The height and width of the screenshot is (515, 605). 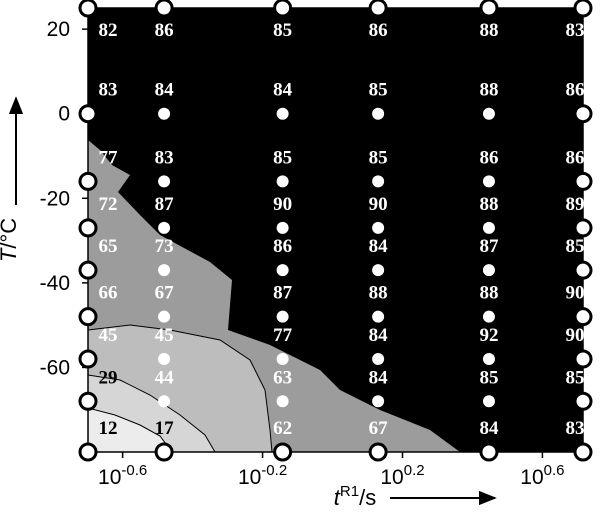 I want to click on x-tick-label: 10-0.2, so click(x=262, y=475).